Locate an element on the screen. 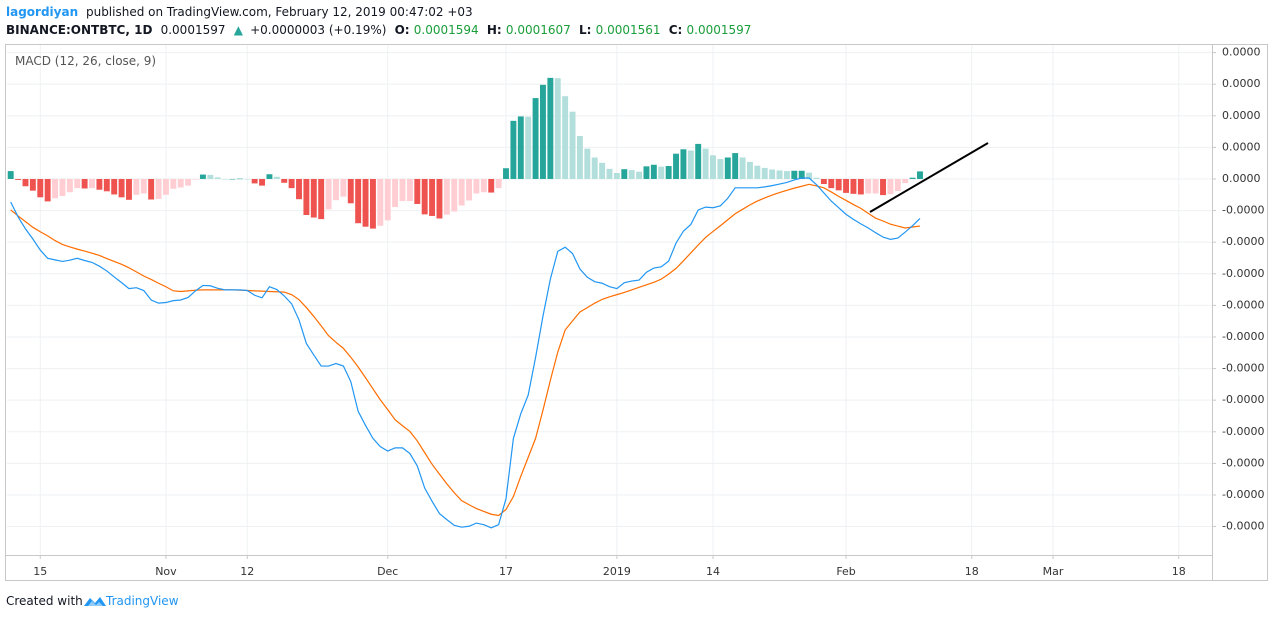 The height and width of the screenshot is (618, 1274). open-value: 0.0001594 is located at coordinates (446, 30).